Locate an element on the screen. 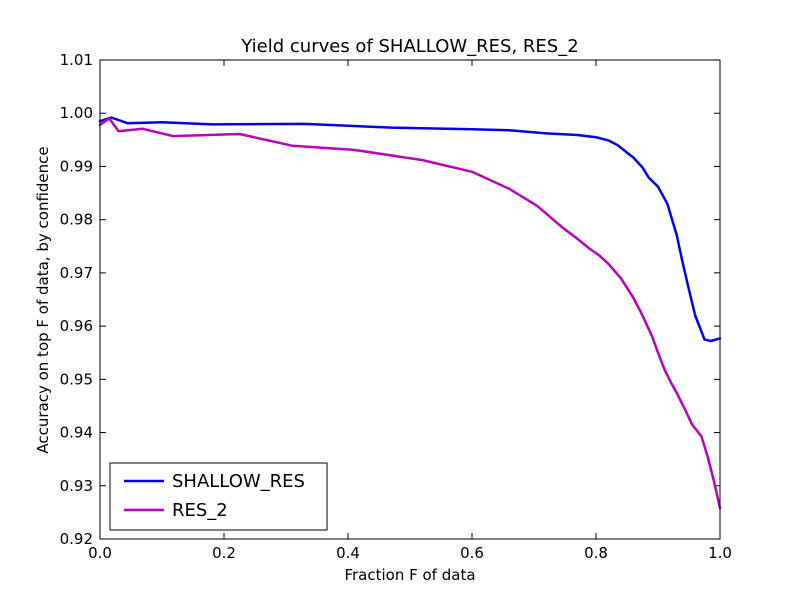  legend: SHALLOW_RES RES_2 is located at coordinates (218, 496).